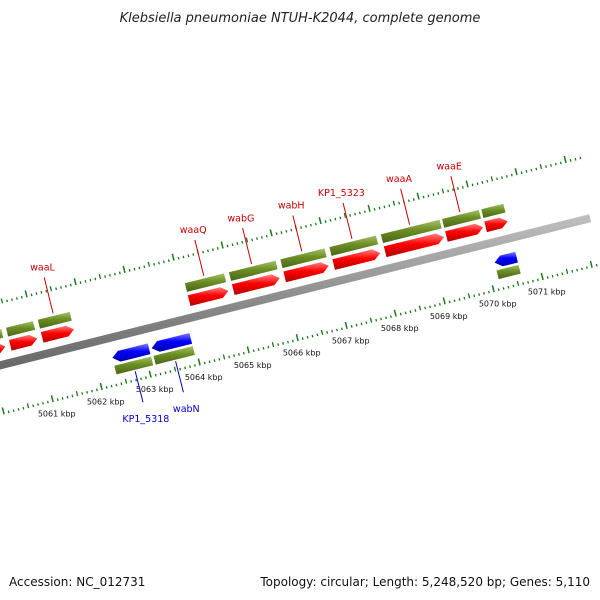  What do you see at coordinates (42, 268) in the screenshot?
I see `gene-label: waaL` at bounding box center [42, 268].